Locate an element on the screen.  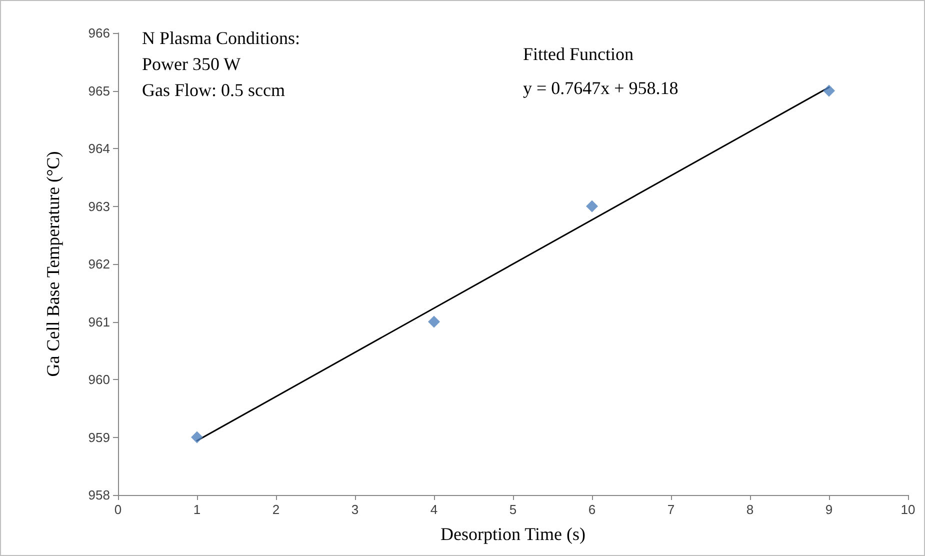
y-tick-label: 960 is located at coordinates (99, 379).